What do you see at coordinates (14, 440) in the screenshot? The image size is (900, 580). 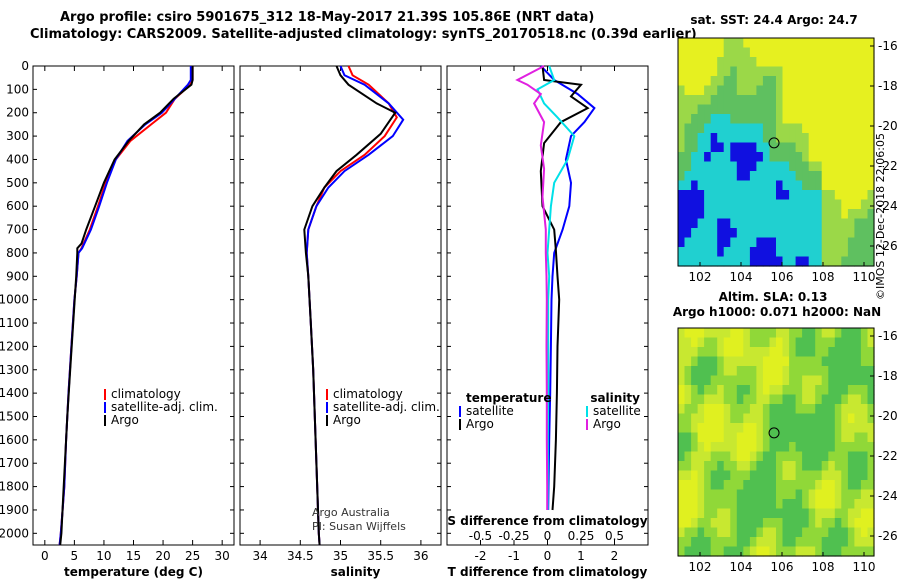 I see `y-tick-label: 1600` at bounding box center [14, 440].